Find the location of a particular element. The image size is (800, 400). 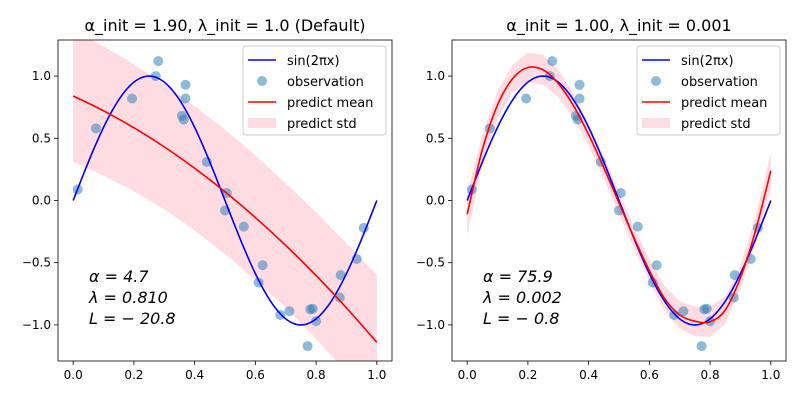

fit-annotation: α = 4.7 is located at coordinates (119, 276).